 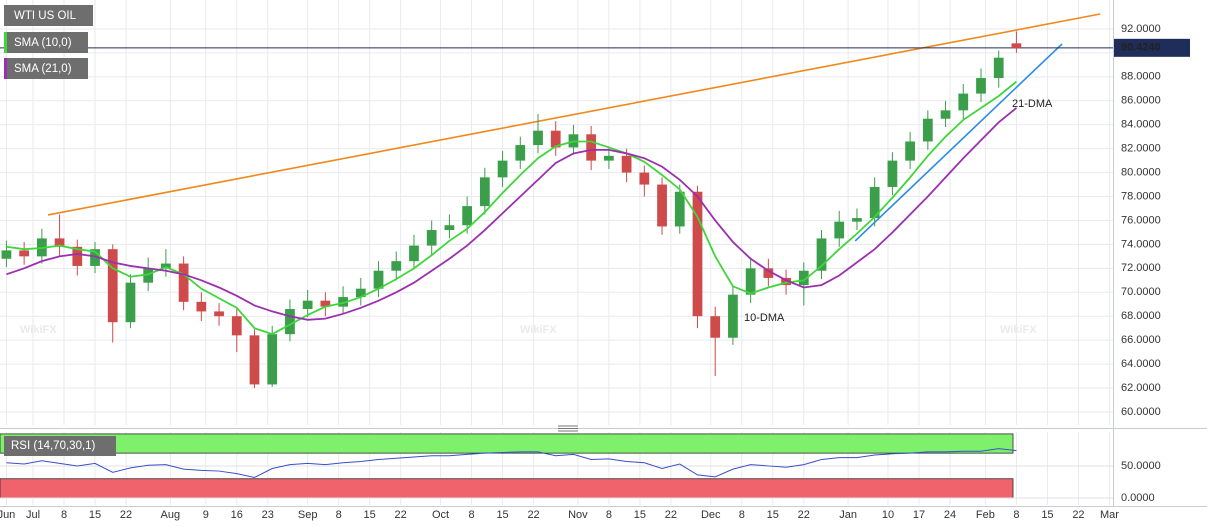 What do you see at coordinates (538, 330) in the screenshot?
I see `watermark: WikiFX` at bounding box center [538, 330].